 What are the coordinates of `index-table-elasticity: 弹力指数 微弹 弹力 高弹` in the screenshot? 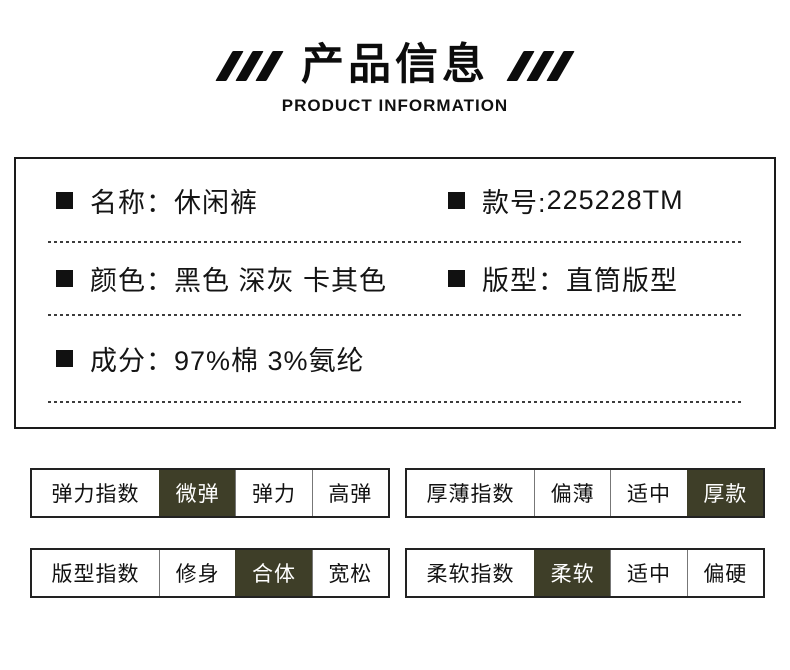 It's located at (210, 493).